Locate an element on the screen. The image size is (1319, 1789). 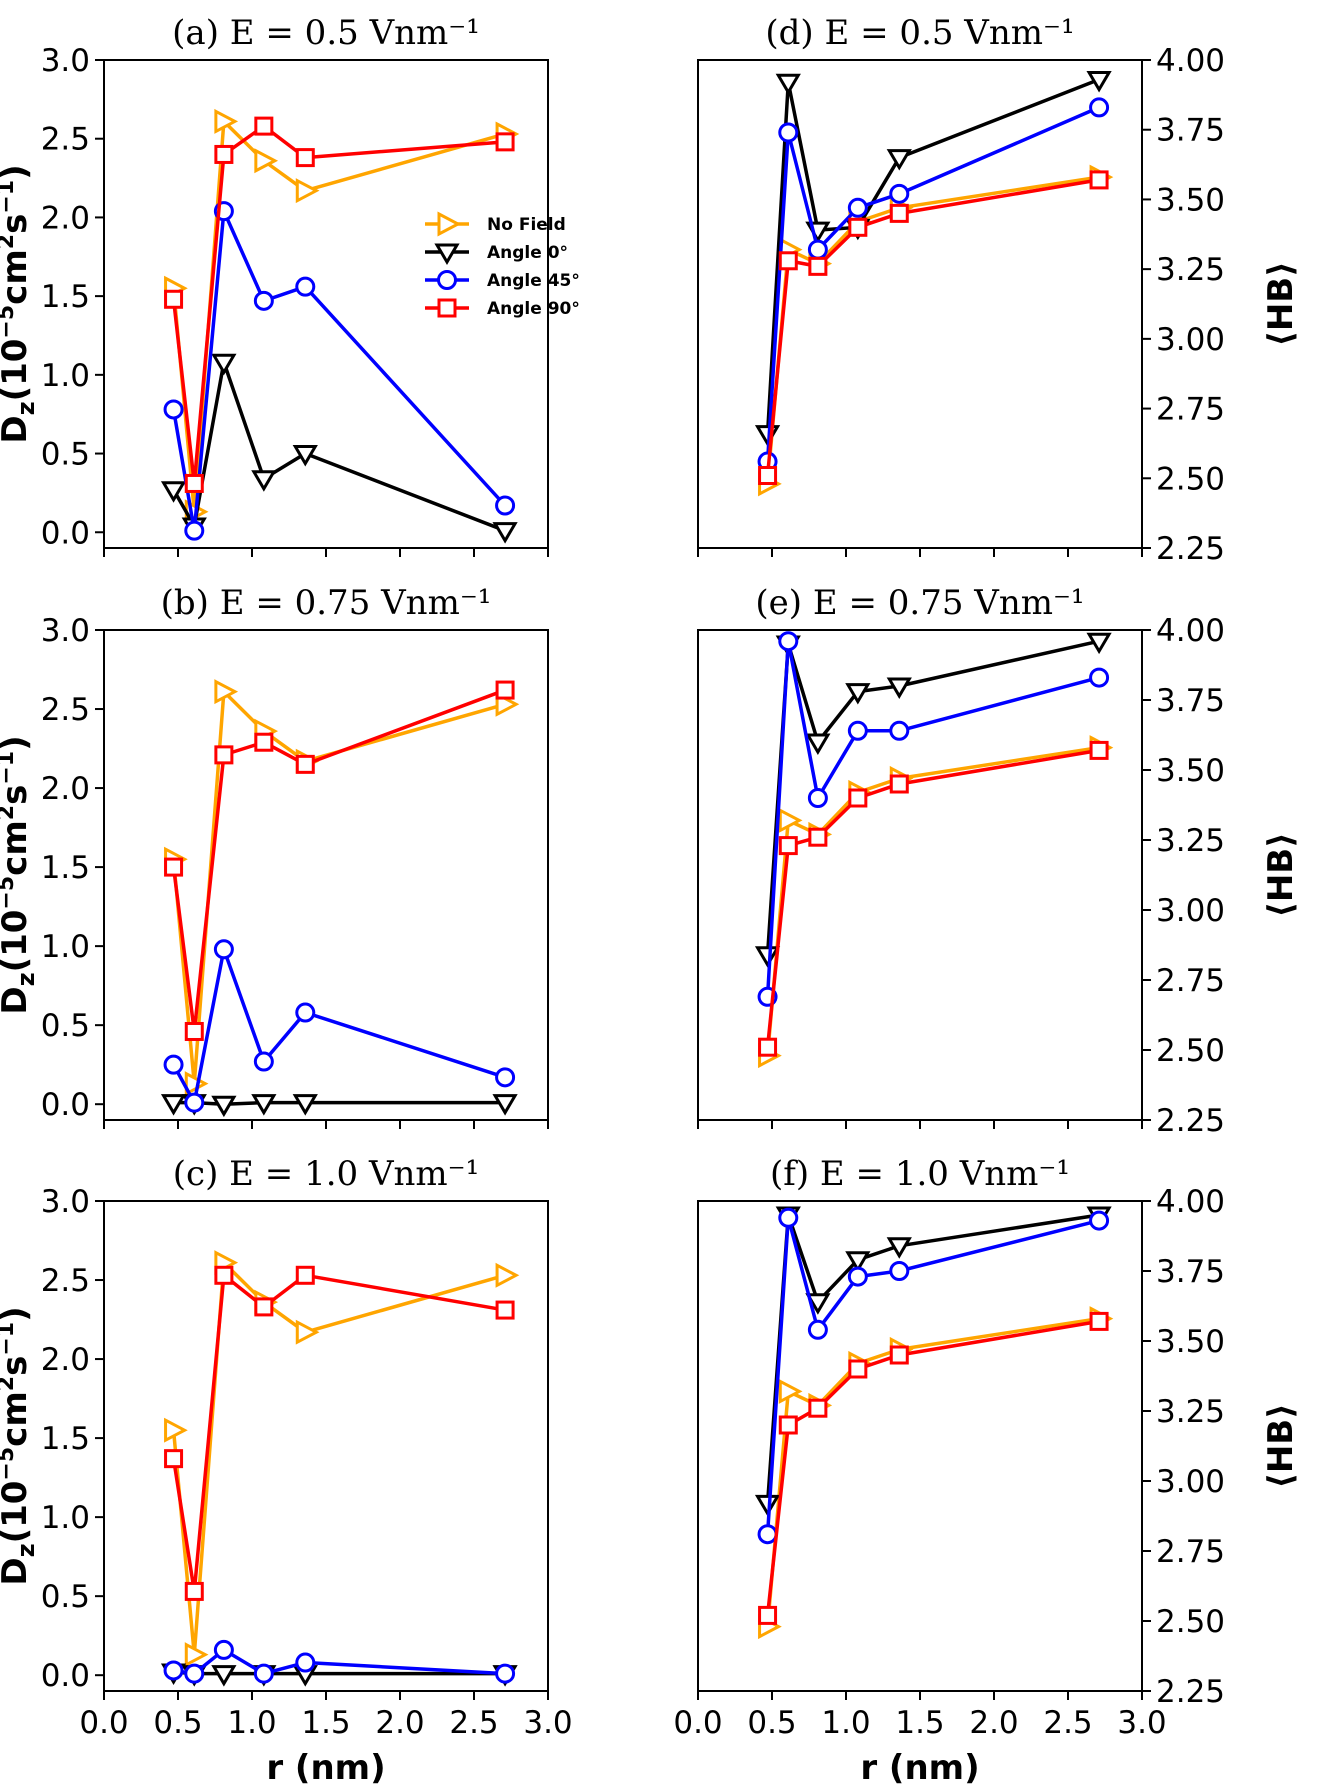
y-tick-label: 1.5 is located at coordinates (65, 868).